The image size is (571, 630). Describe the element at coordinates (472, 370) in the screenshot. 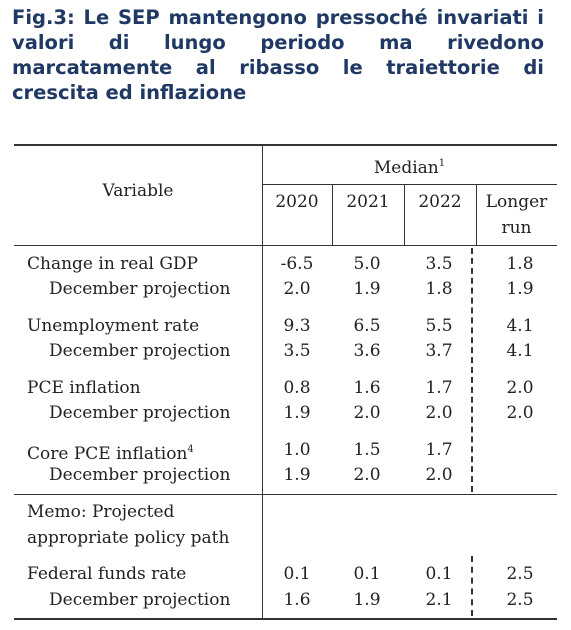

I see `longer-run-dashed-divider` at that location.